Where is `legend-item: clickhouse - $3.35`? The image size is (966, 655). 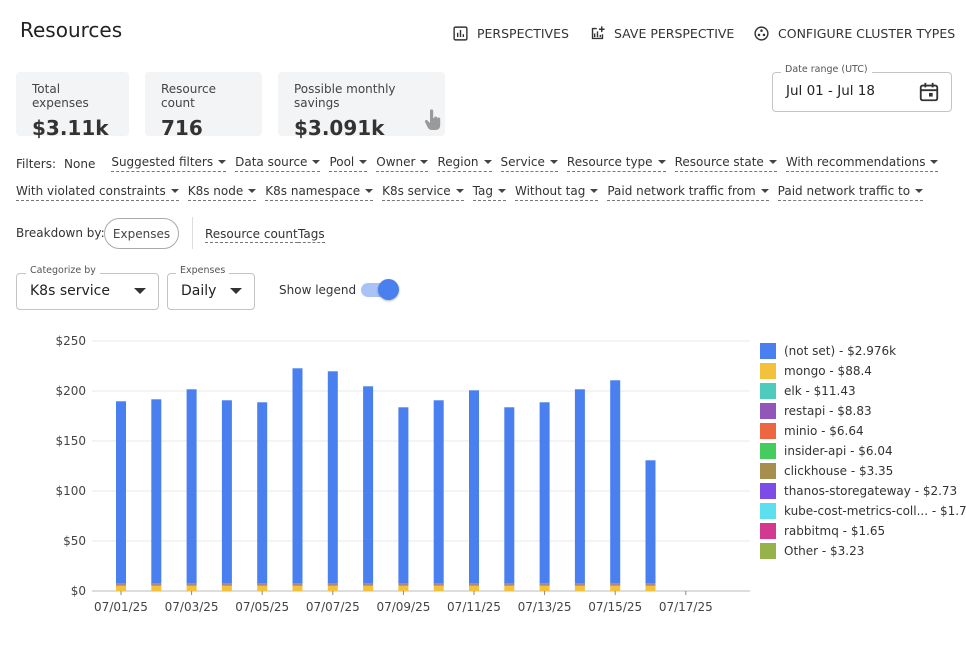 legend-item: clickhouse - $3.35 is located at coordinates (863, 471).